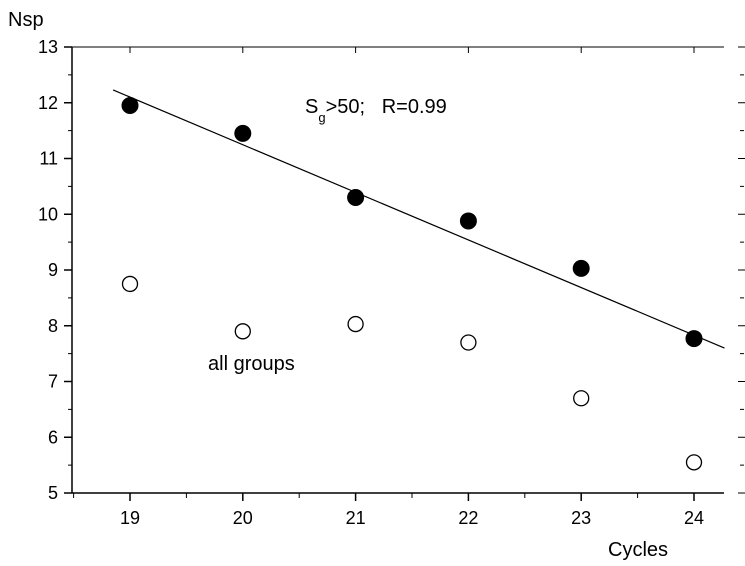 The height and width of the screenshot is (566, 745). What do you see at coordinates (53, 326) in the screenshot?
I see `y-tick-label: 8` at bounding box center [53, 326].